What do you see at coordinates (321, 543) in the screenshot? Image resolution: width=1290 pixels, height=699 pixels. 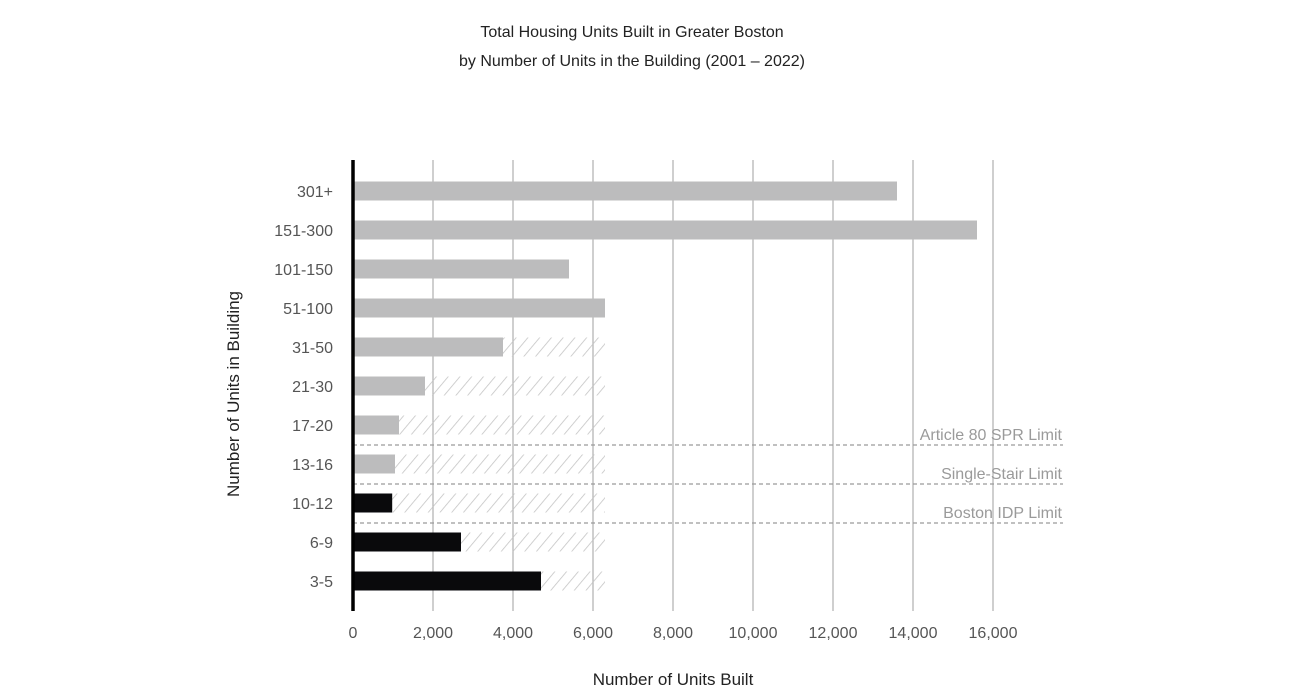 I see `y-tick-label: 6-9` at bounding box center [321, 543].